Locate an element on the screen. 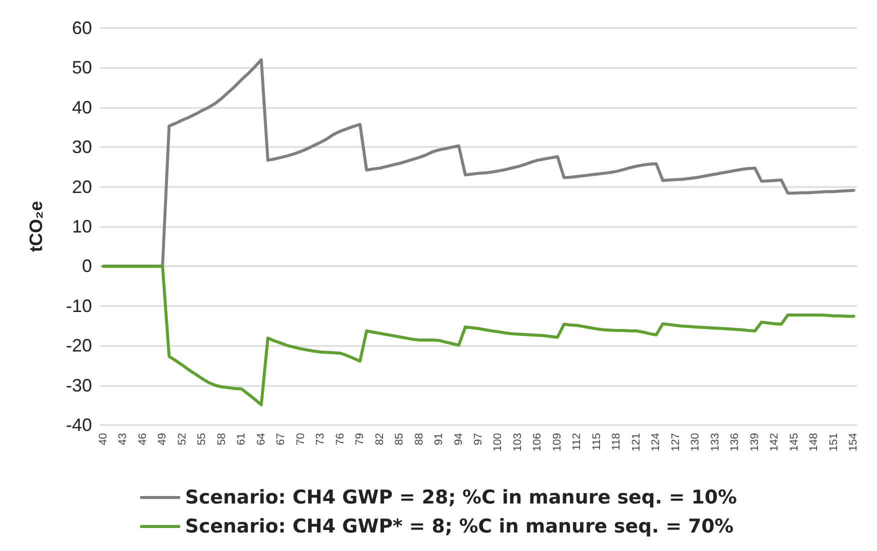 This screenshot has width=877, height=551. x-tick-label: 46 is located at coordinates (142, 439).